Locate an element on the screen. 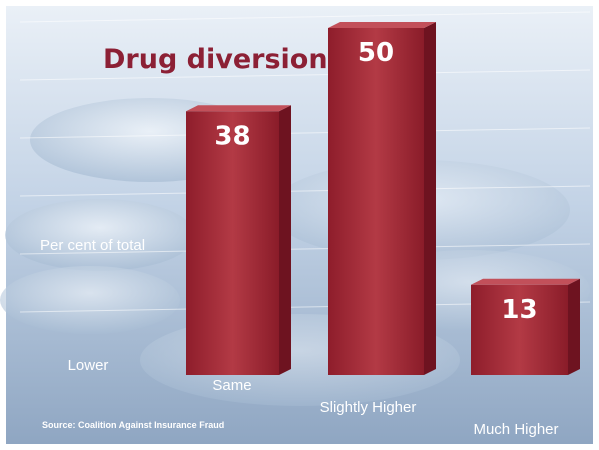 This screenshot has height=450, width=599. category-label: Much Higher is located at coordinates (515, 429).